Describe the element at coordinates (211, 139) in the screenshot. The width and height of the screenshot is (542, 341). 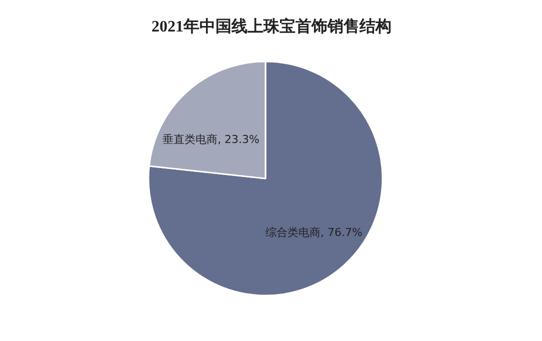
I see `slice-label: 垂直类电商, 23.3%` at that location.